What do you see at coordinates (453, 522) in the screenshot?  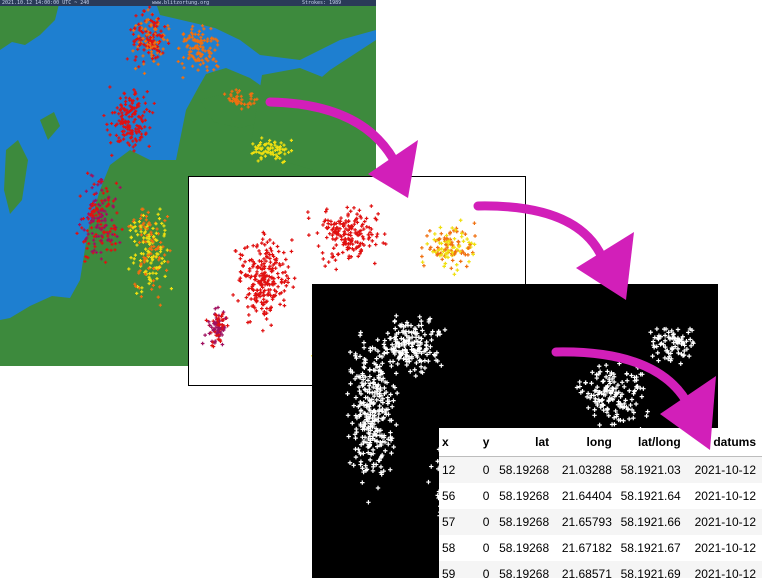 I see `cell-x: 57` at bounding box center [453, 522].